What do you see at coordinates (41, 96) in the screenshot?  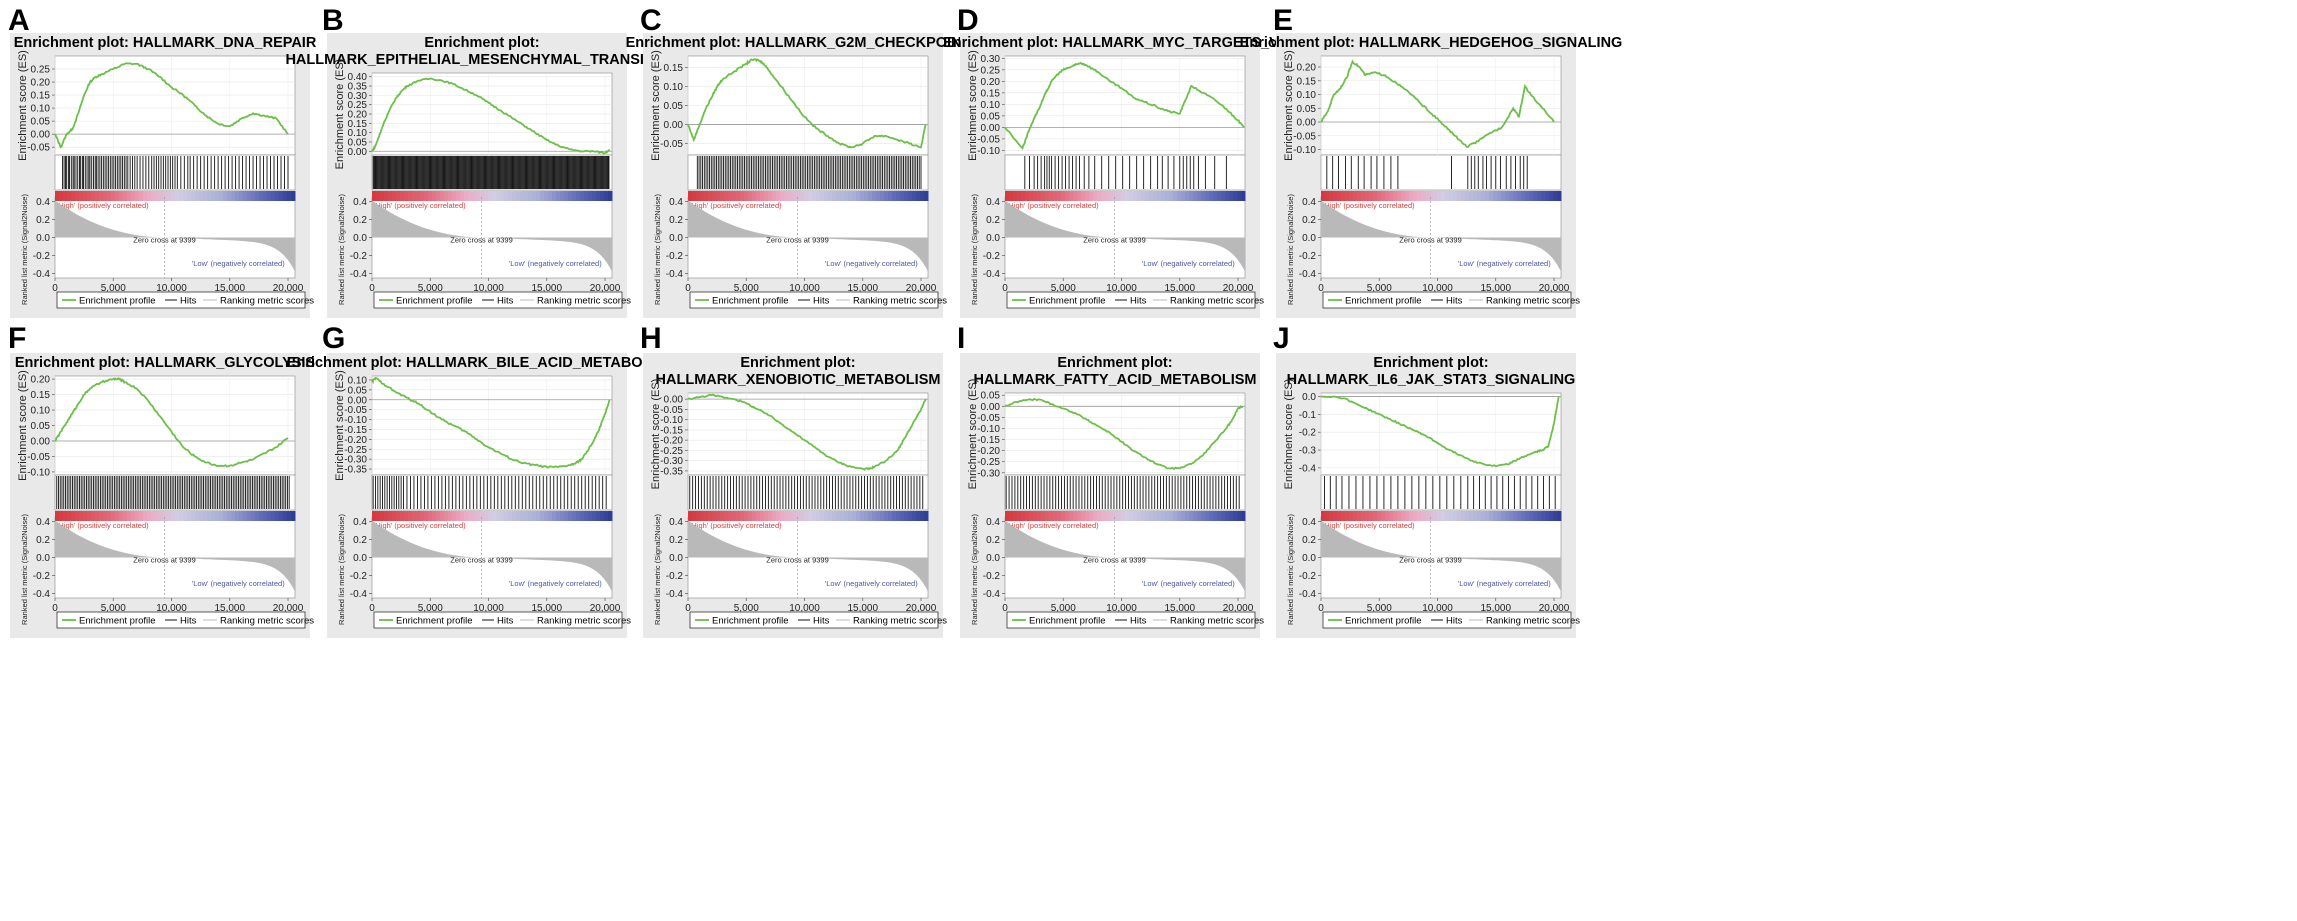 I see `es-tick-label: 0.15` at bounding box center [41, 96].